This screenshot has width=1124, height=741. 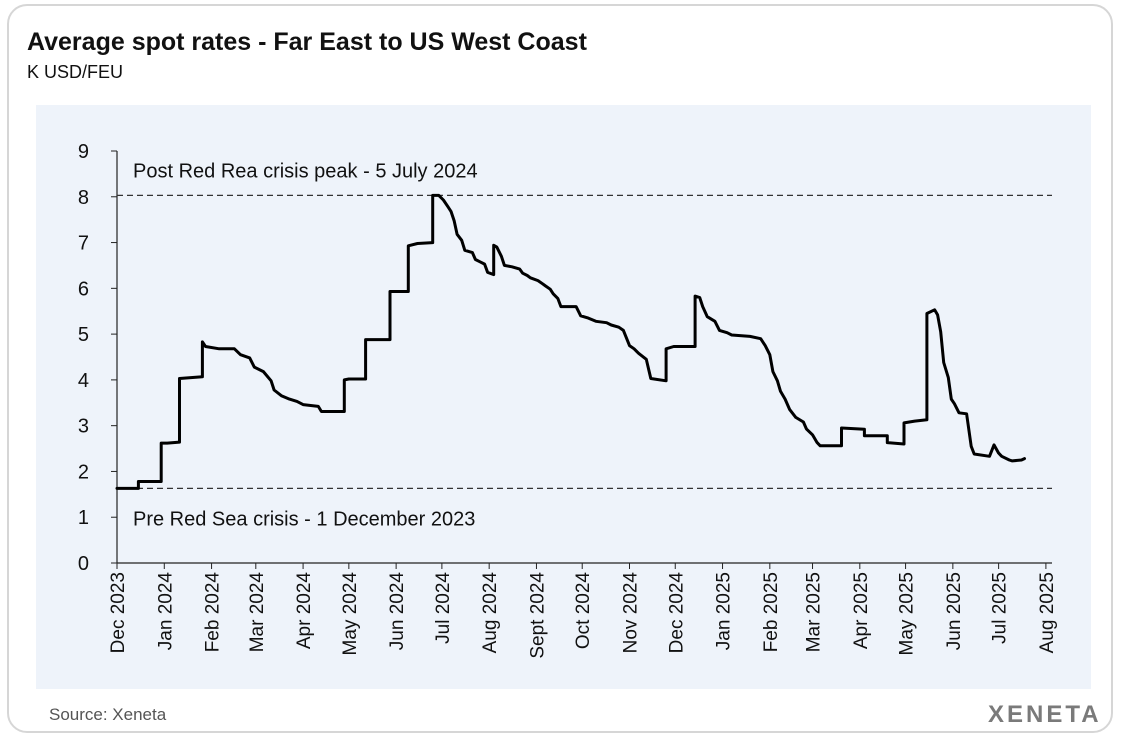 I want to click on y-tick-label: 8, so click(x=83, y=198).